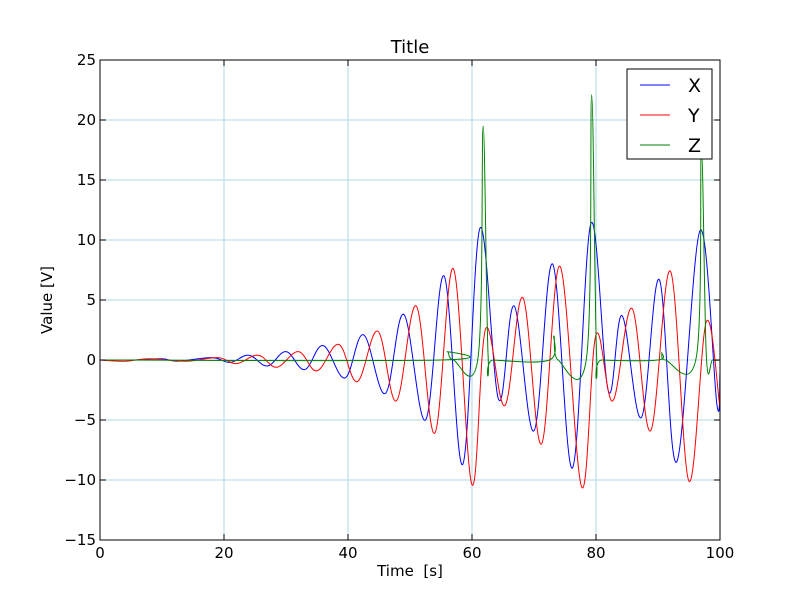  Describe the element at coordinates (86, 60) in the screenshot. I see `y-tick-label: 25` at that location.